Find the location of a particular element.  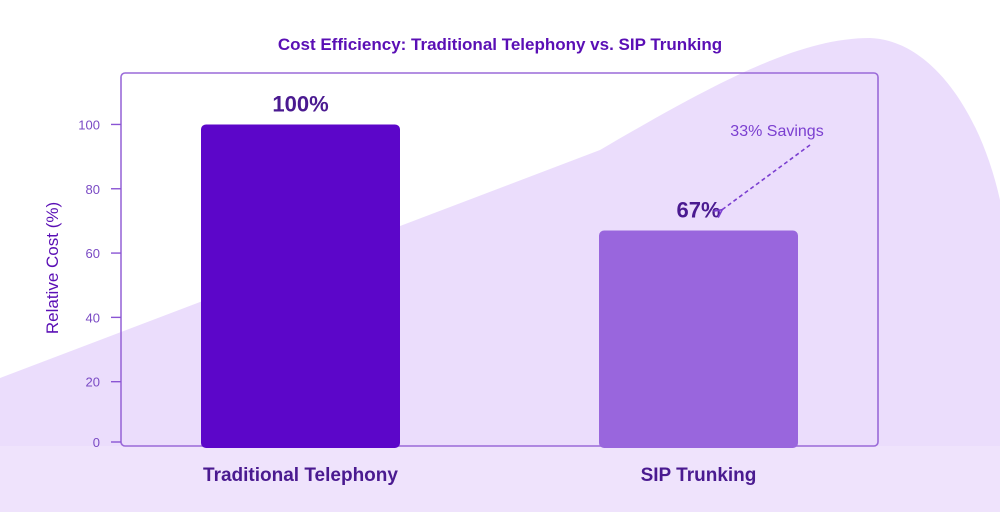

x-category-label: SIP Trunking is located at coordinates (699, 475).